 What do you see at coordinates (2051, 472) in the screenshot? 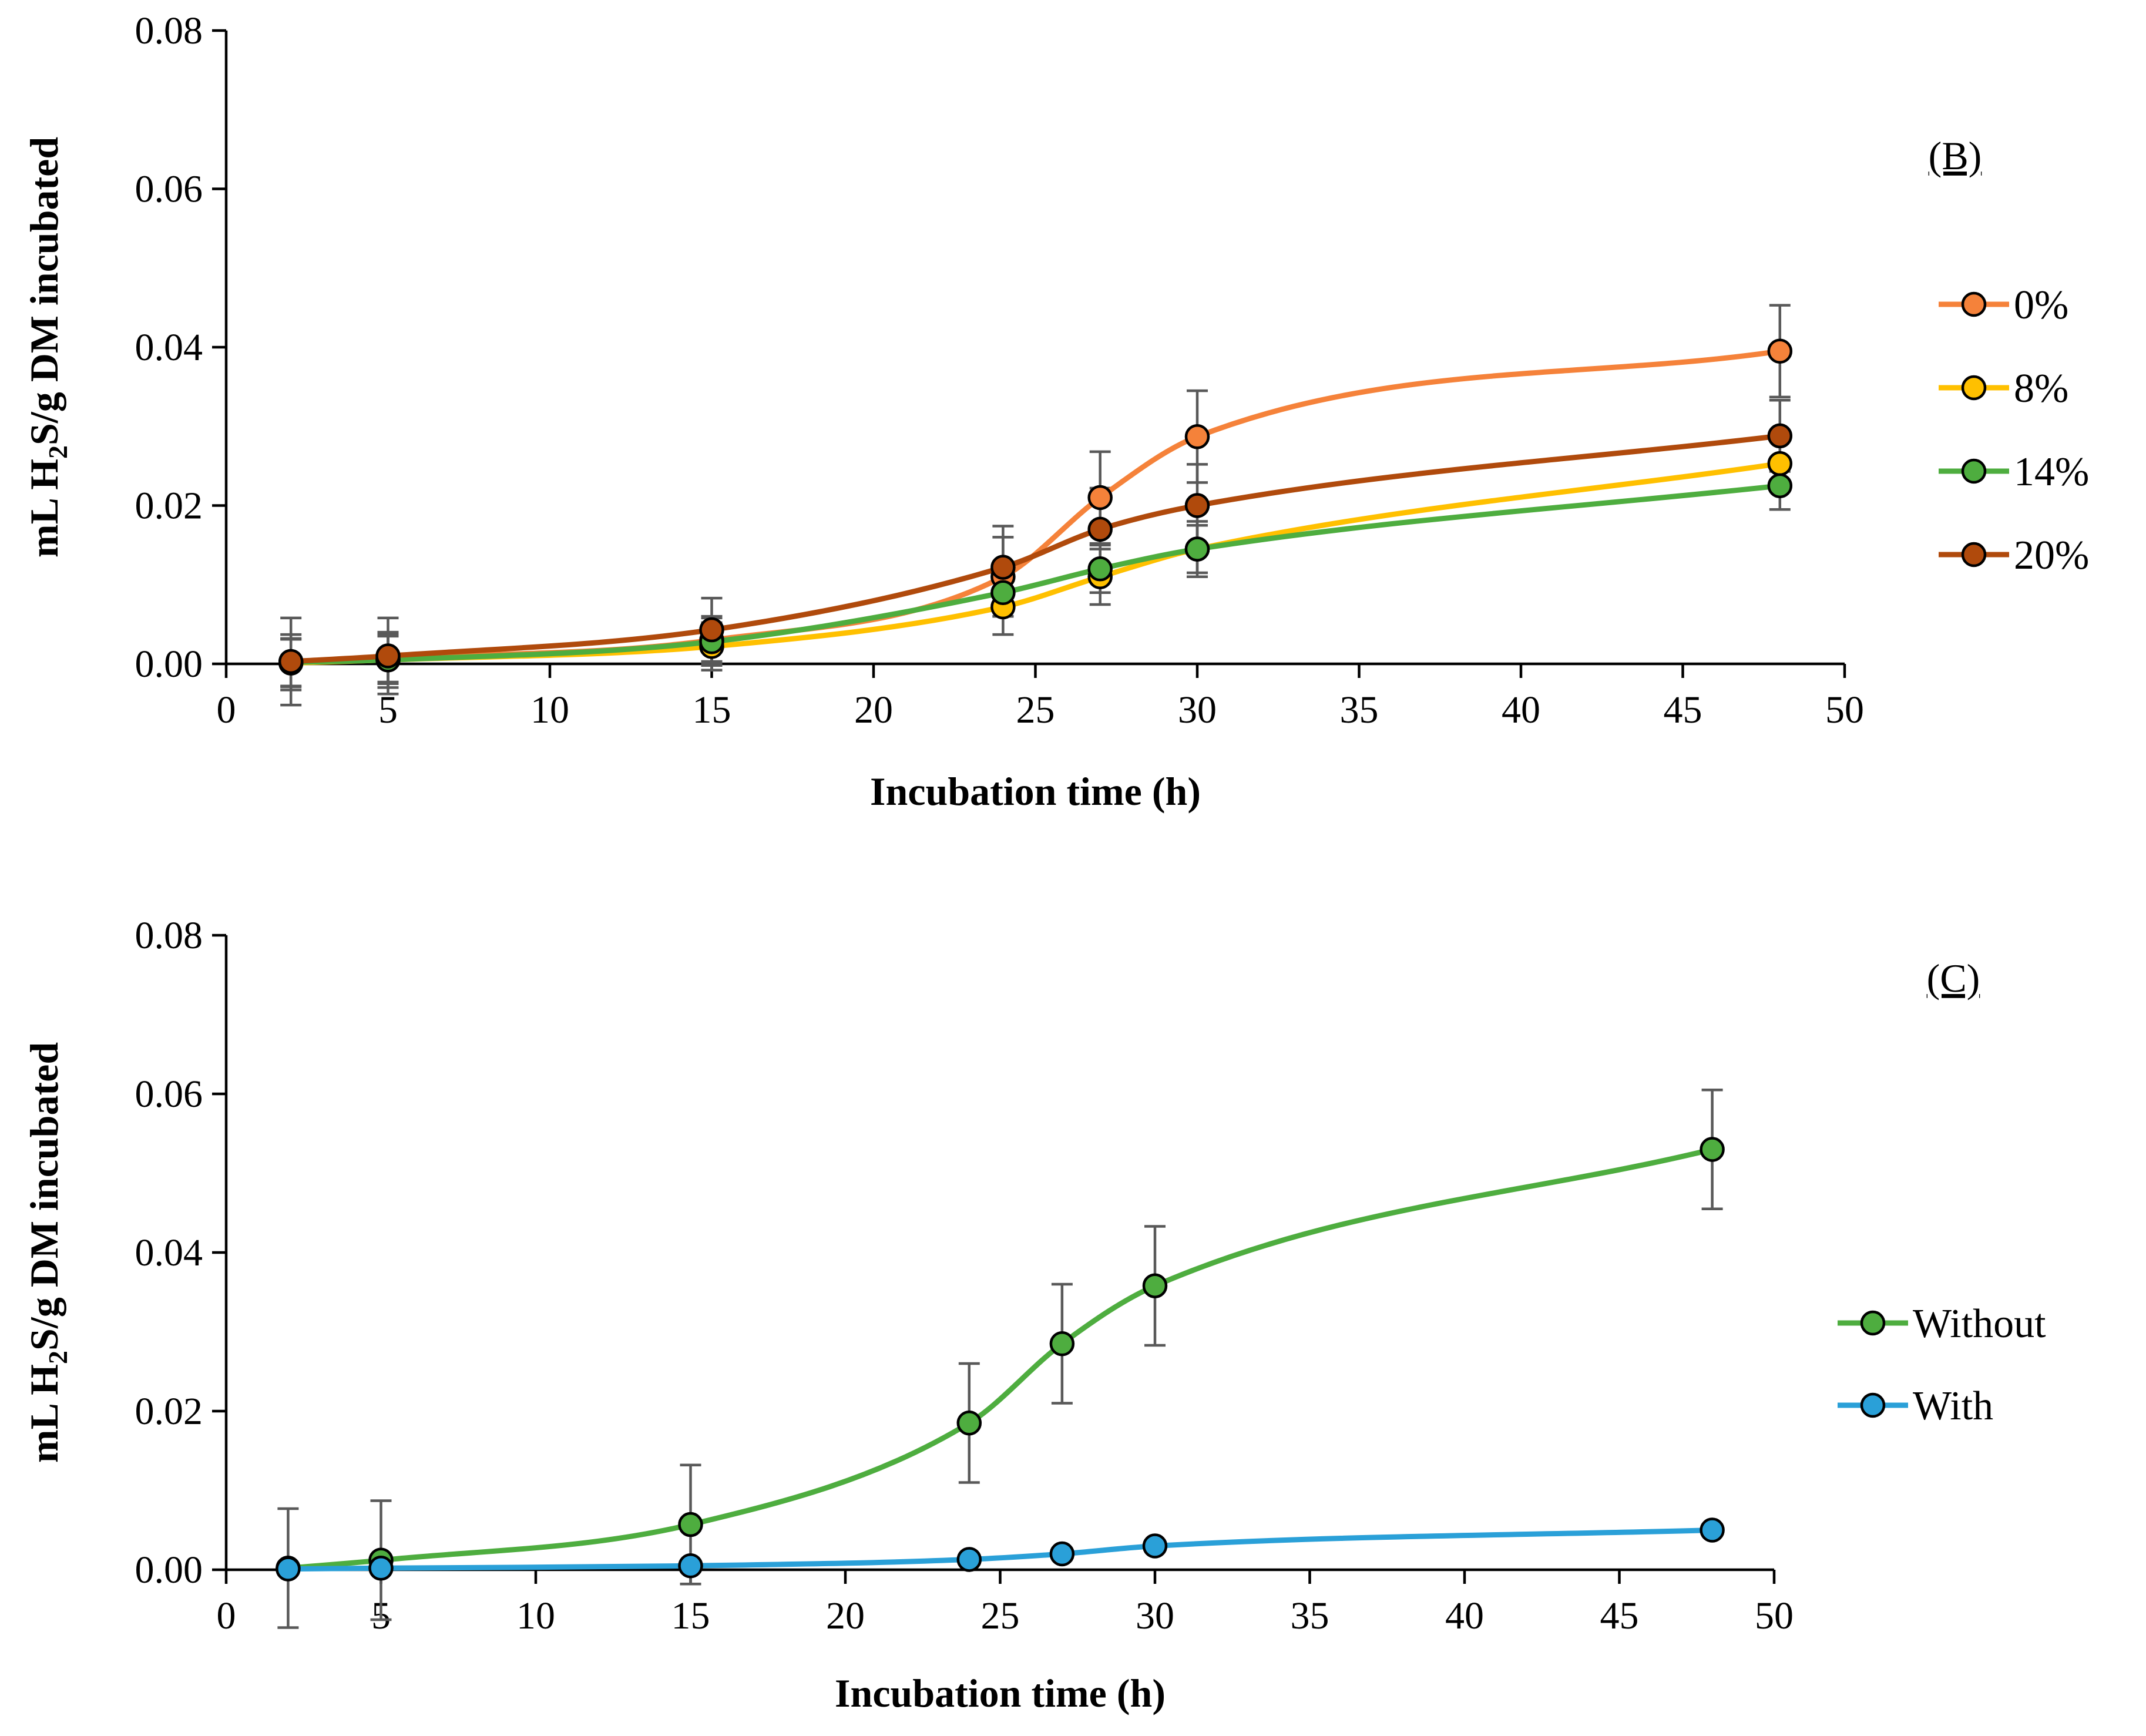
I see `b-legend-label-14pct: 14%` at bounding box center [2051, 472].